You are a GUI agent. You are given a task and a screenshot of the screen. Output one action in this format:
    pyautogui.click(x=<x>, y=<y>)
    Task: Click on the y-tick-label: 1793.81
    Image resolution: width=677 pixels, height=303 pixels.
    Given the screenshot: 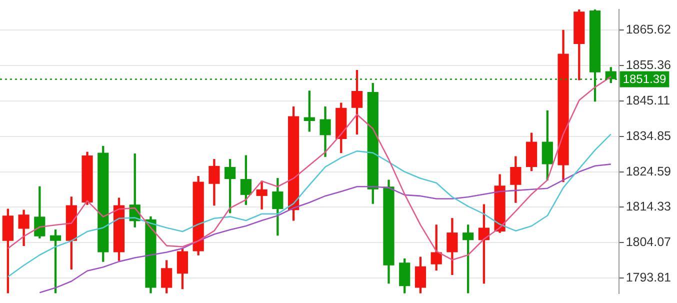 What is the action you would take?
    pyautogui.click(x=649, y=277)
    